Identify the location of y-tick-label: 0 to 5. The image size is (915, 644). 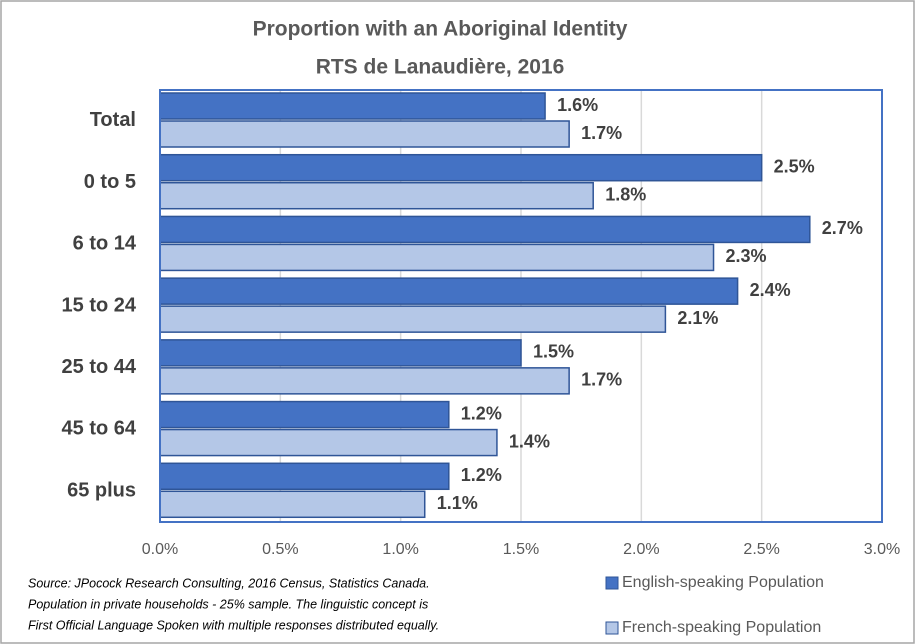
(110, 182).